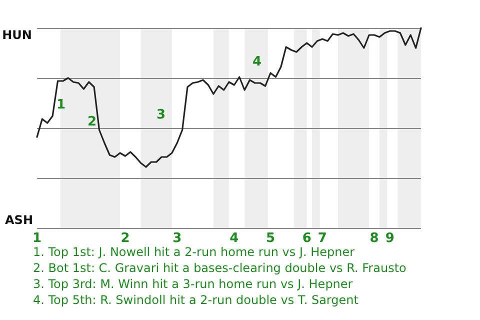 This screenshot has height=320, width=480. Describe the element at coordinates (389, 238) in the screenshot. I see `x-tick-label: 9` at that location.